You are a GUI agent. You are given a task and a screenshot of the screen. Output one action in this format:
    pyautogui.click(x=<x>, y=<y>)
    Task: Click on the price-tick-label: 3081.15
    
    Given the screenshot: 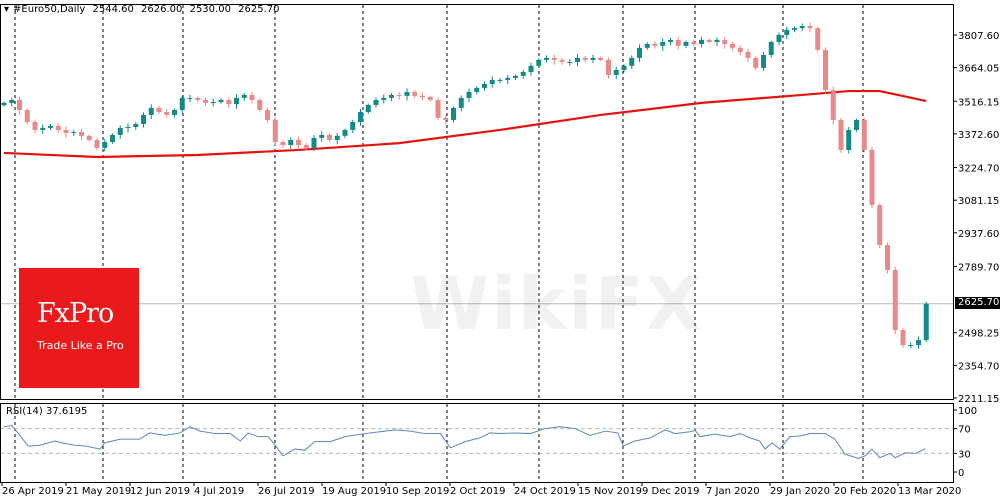 What is the action you would take?
    pyautogui.click(x=978, y=201)
    